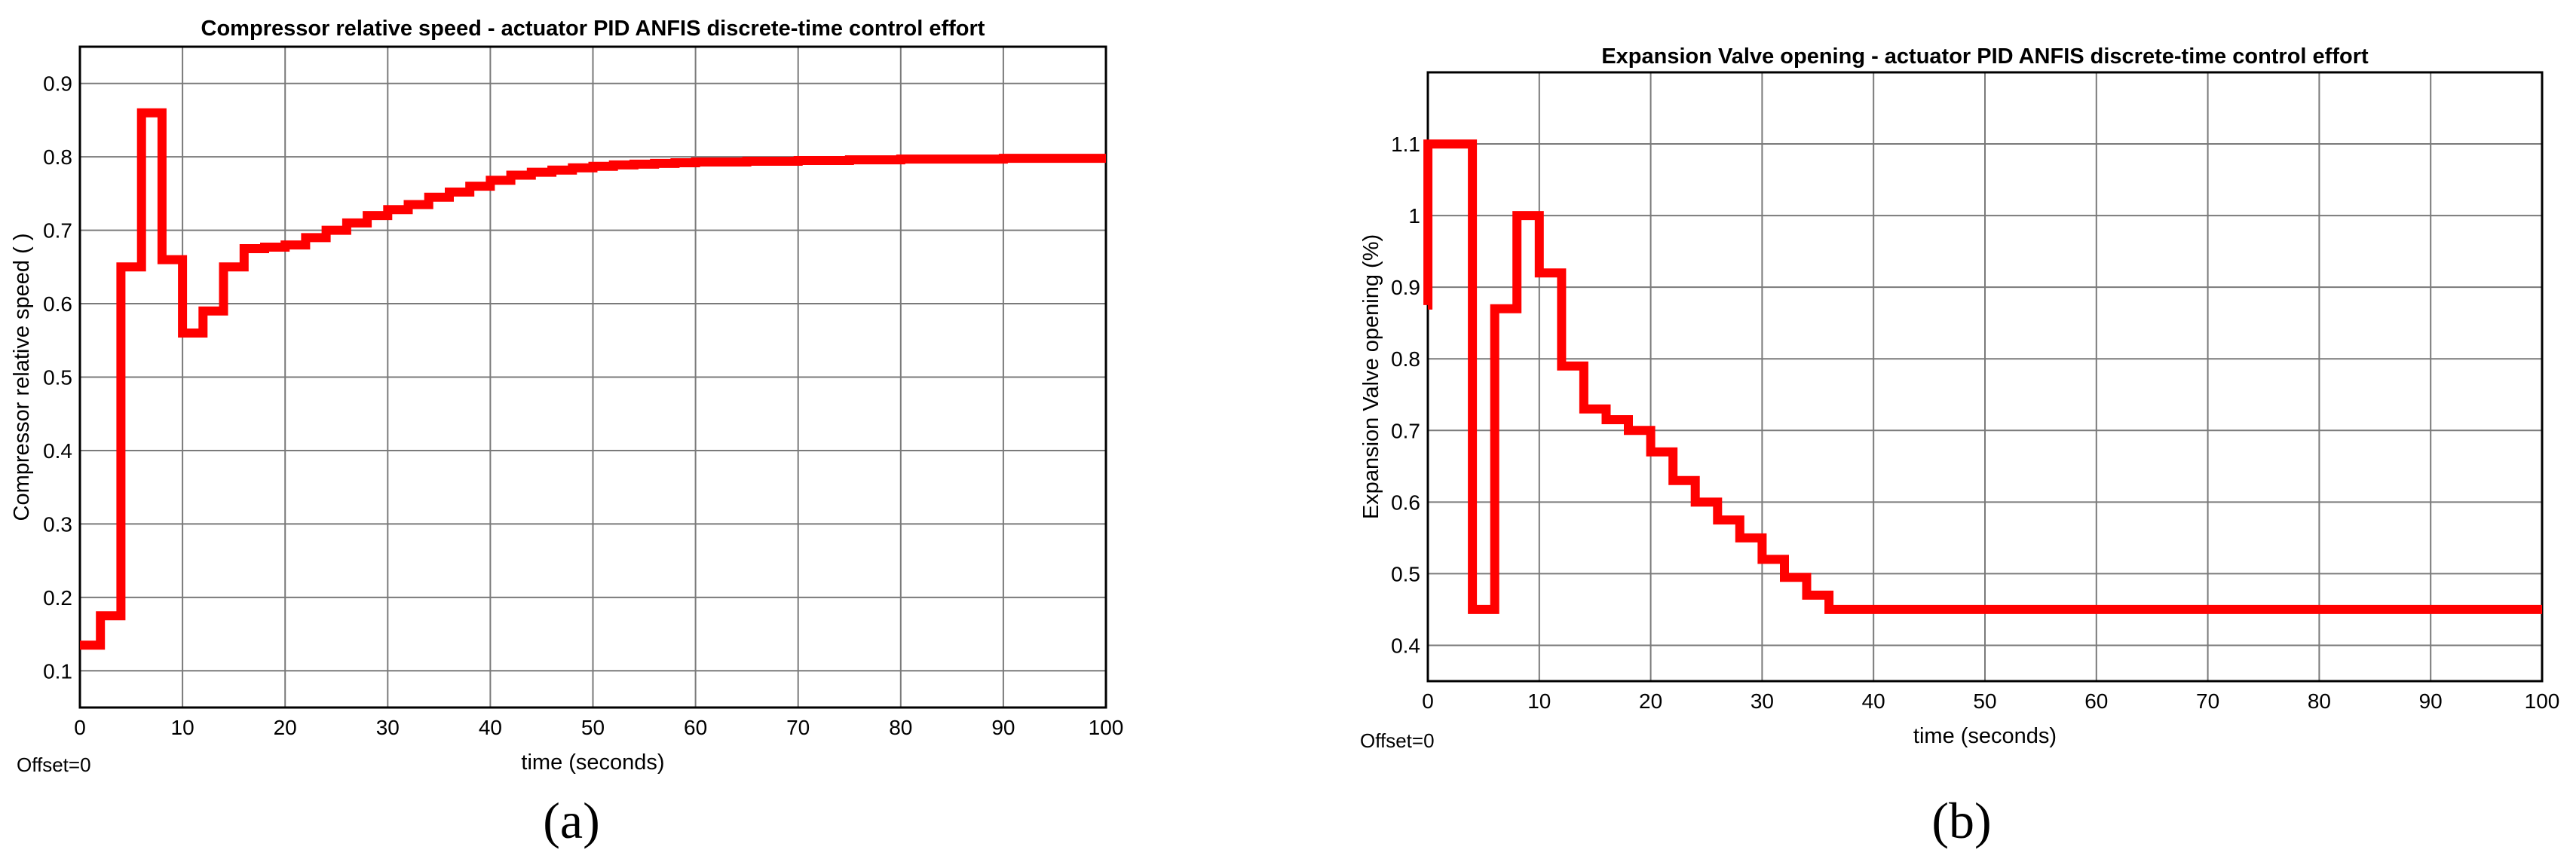 The height and width of the screenshot is (868, 2576). What do you see at coordinates (1414, 216) in the screenshot?
I see `y-tick-label-b: 1` at bounding box center [1414, 216].